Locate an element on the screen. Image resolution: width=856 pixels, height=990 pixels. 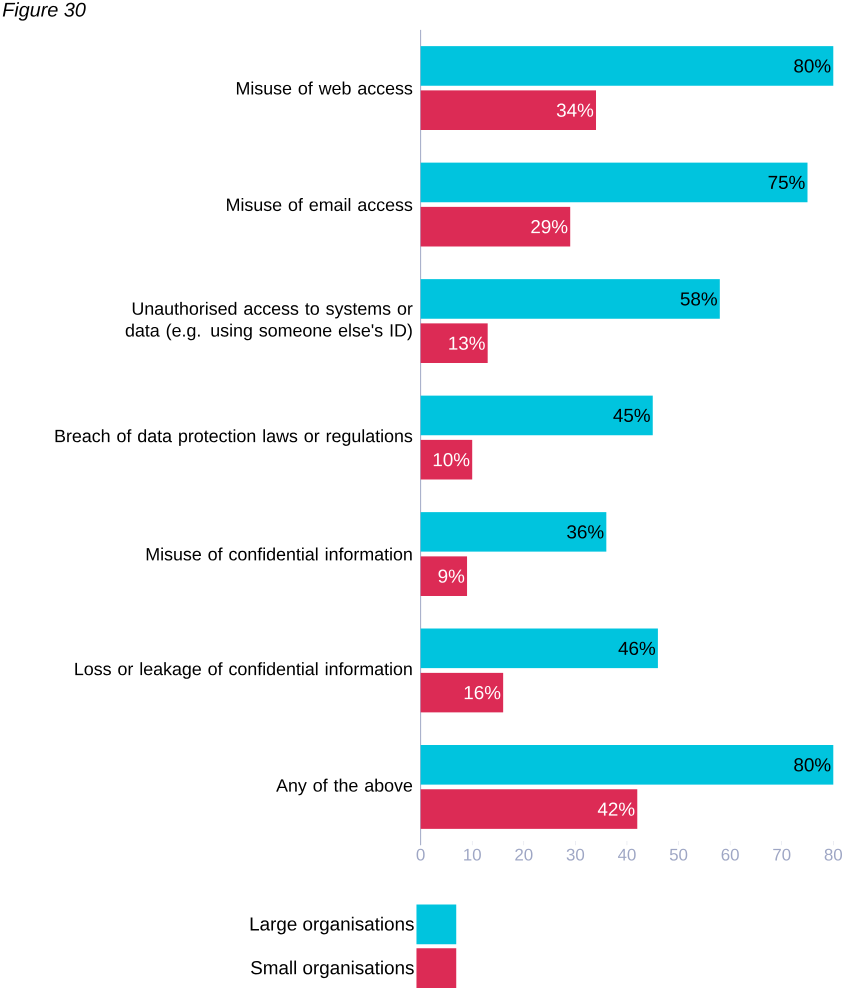
x-tick-label: 80 is located at coordinates (833, 854).